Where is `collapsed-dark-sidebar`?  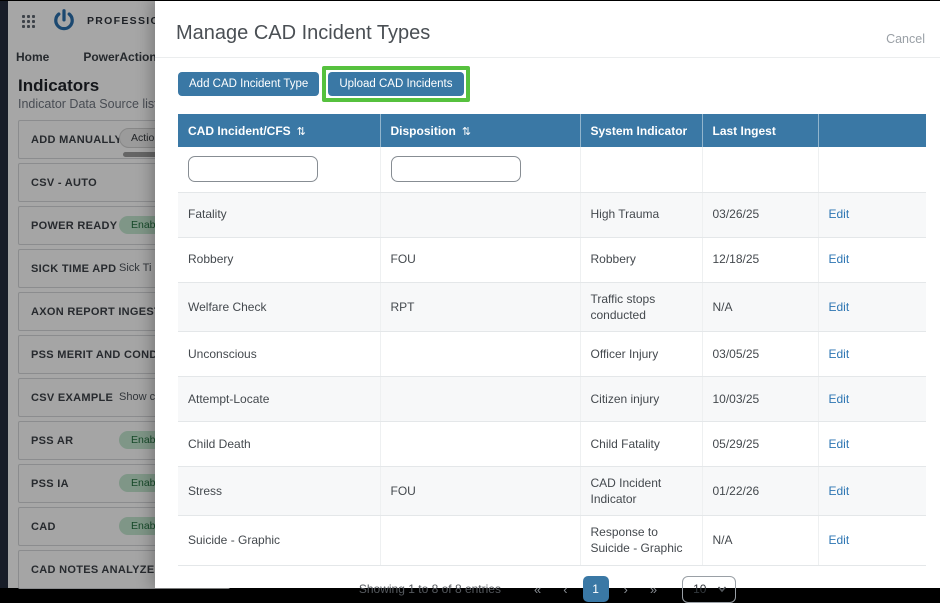 collapsed-dark-sidebar is located at coordinates (4, 294).